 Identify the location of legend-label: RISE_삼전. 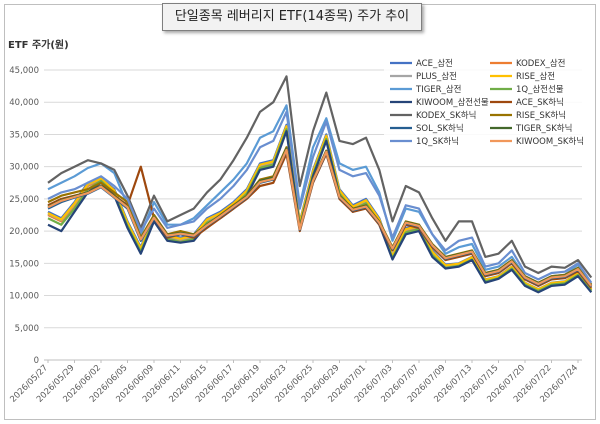
(535, 76).